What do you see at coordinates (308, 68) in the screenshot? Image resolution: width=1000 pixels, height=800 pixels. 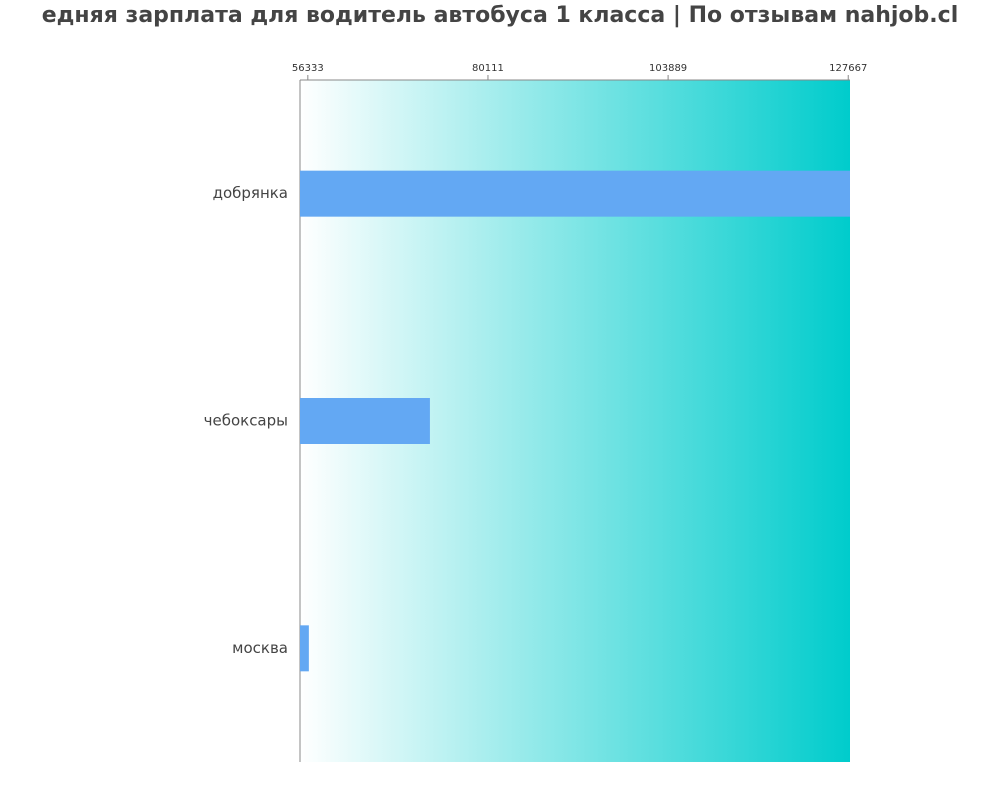 I see `x-tick-label: 56333` at bounding box center [308, 68].